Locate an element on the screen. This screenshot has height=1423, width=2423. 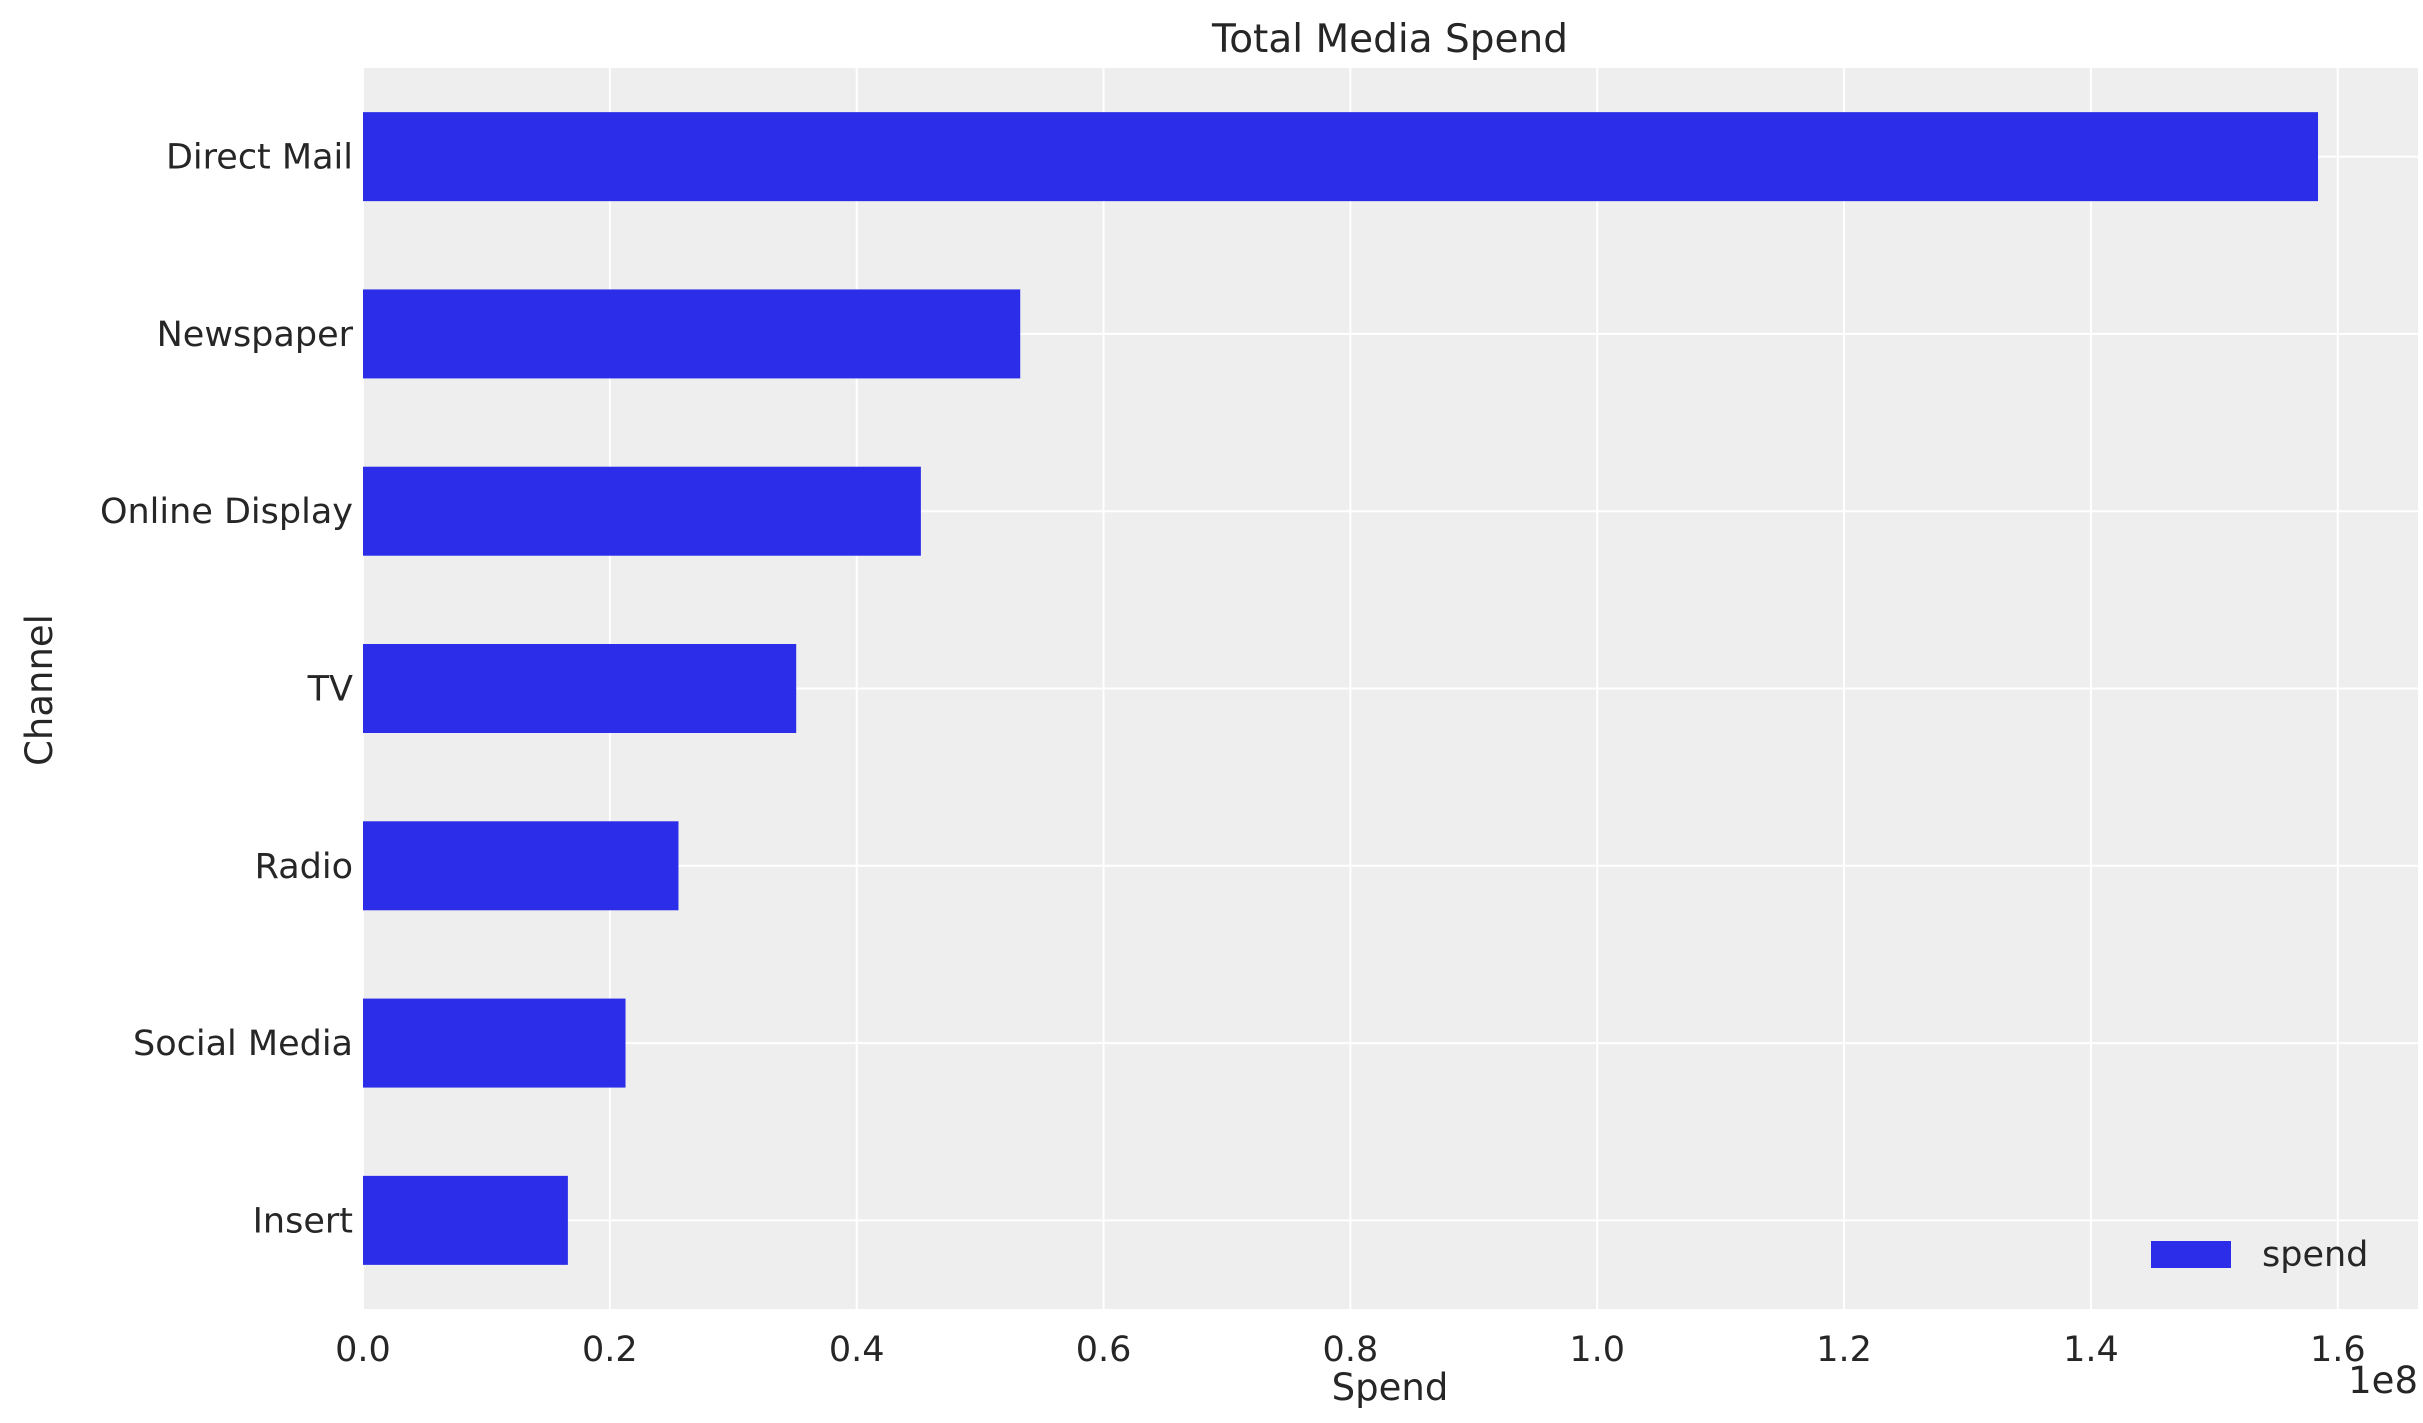
x-tick-label: 0.0 is located at coordinates (363, 1350).